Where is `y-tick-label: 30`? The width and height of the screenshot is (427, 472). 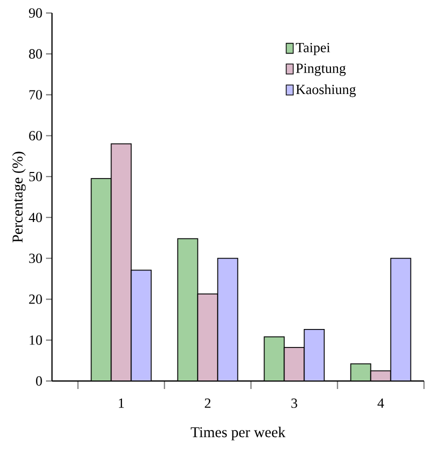
y-tick-label: 30 is located at coordinates (35, 259).